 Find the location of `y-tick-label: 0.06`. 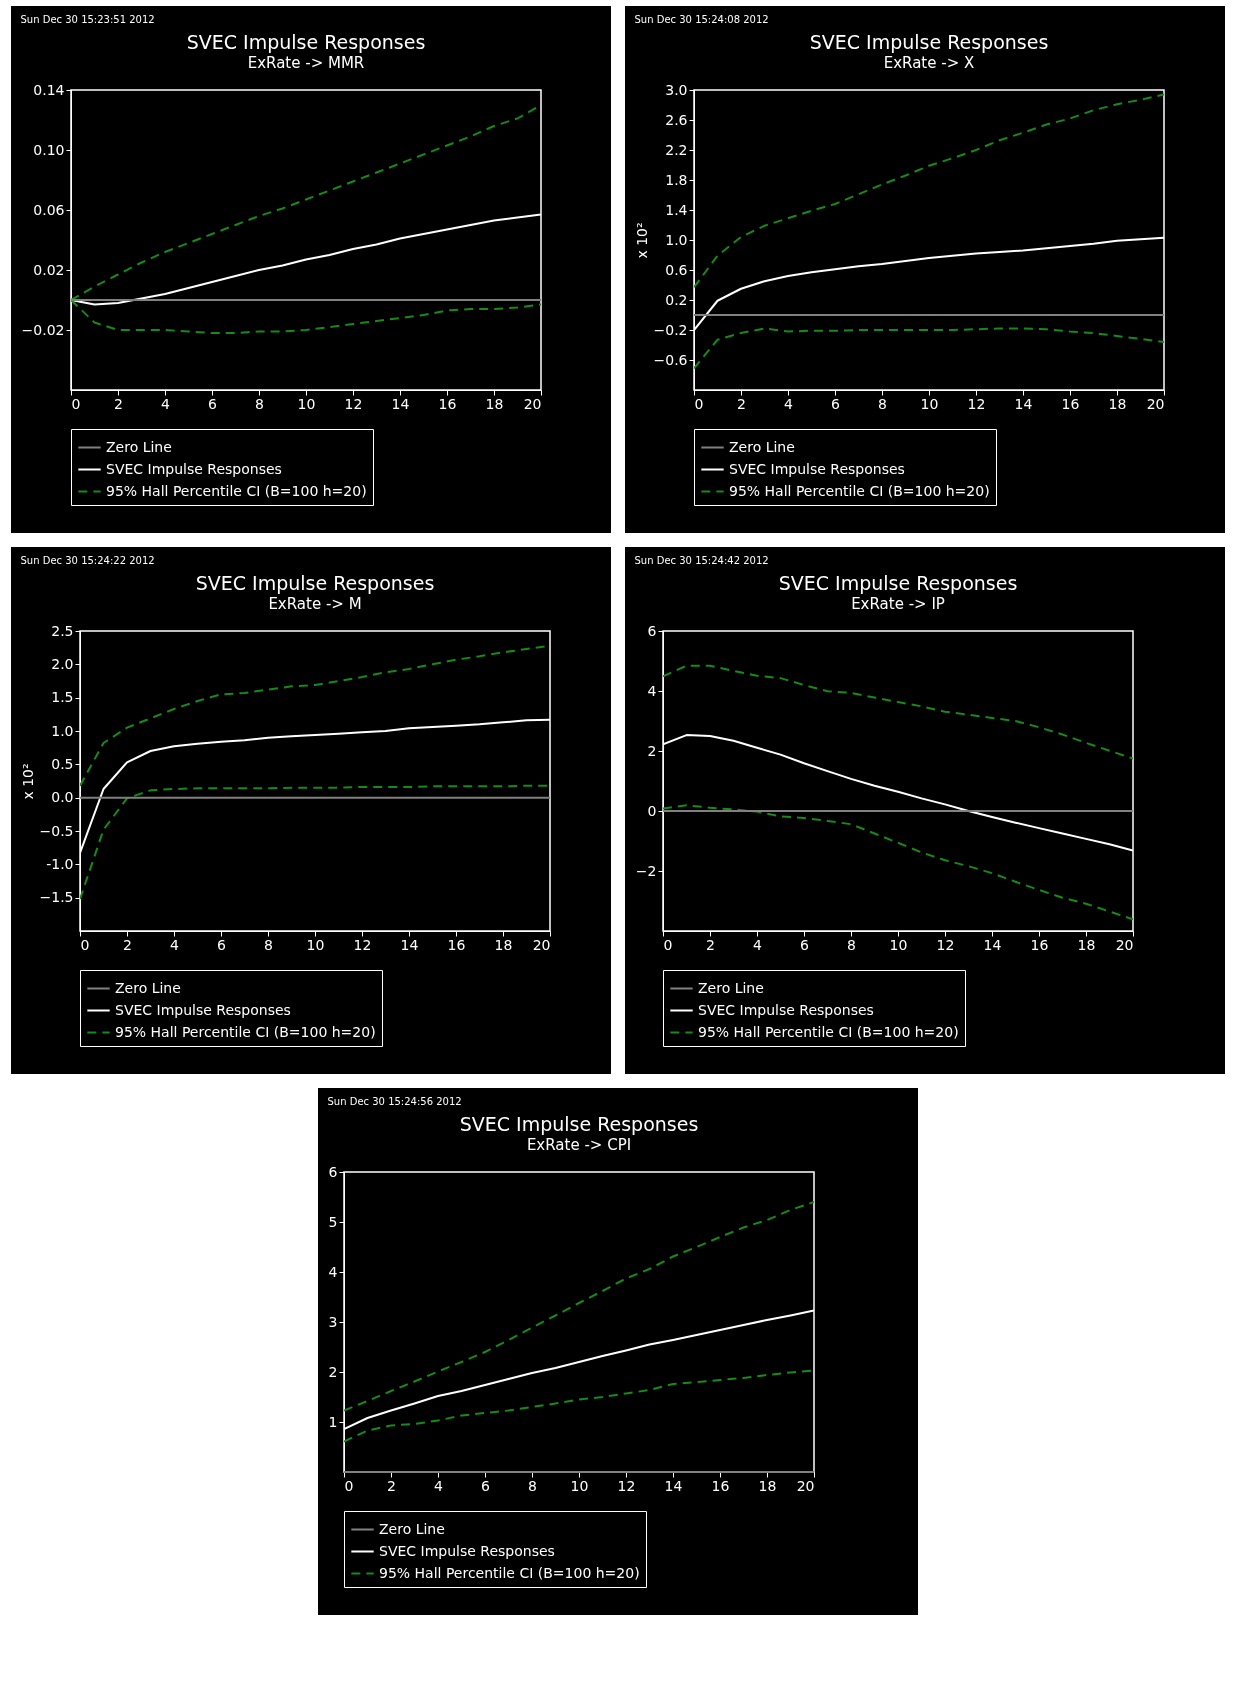

y-tick-label: 0.06 is located at coordinates (48, 209).